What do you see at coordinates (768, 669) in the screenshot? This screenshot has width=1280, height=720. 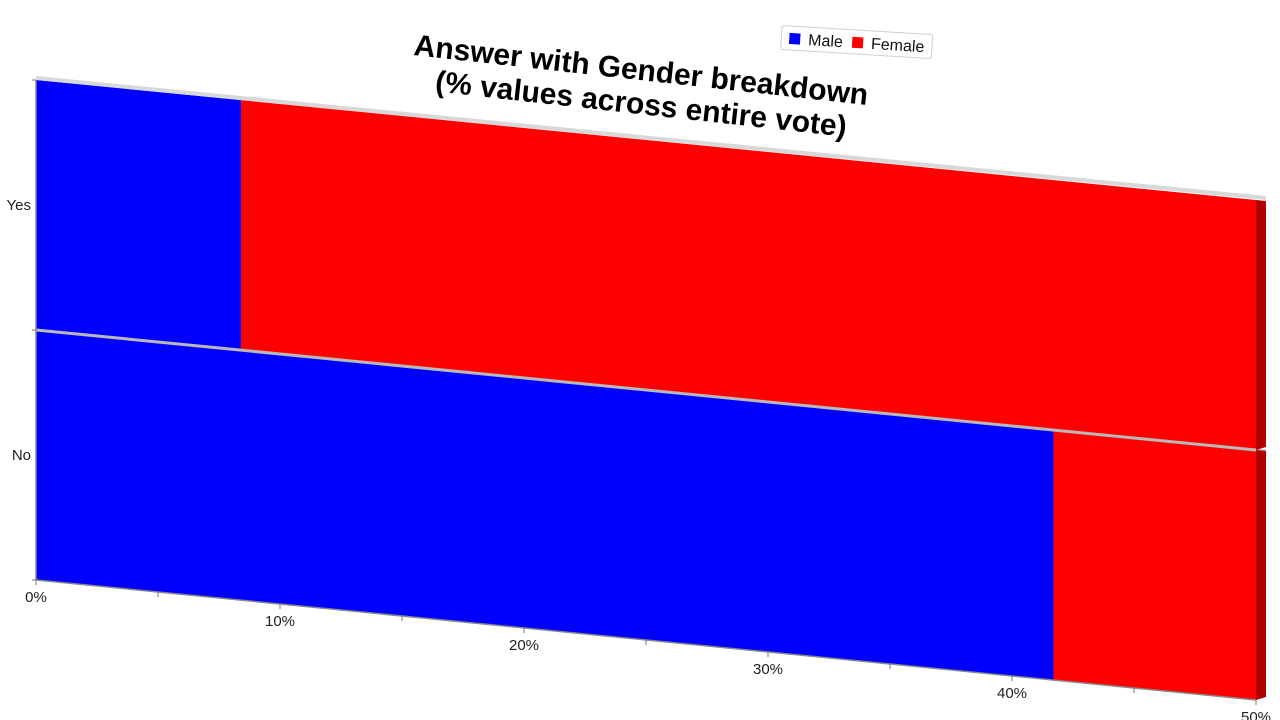 I see `x-tick-label: 30%` at bounding box center [768, 669].